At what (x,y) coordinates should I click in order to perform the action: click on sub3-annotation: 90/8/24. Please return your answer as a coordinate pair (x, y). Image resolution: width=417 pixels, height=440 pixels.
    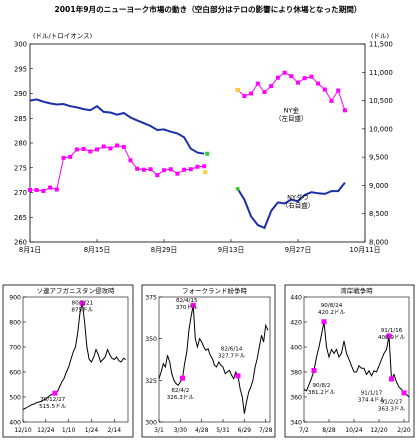
    Looking at the image, I should click on (332, 306).